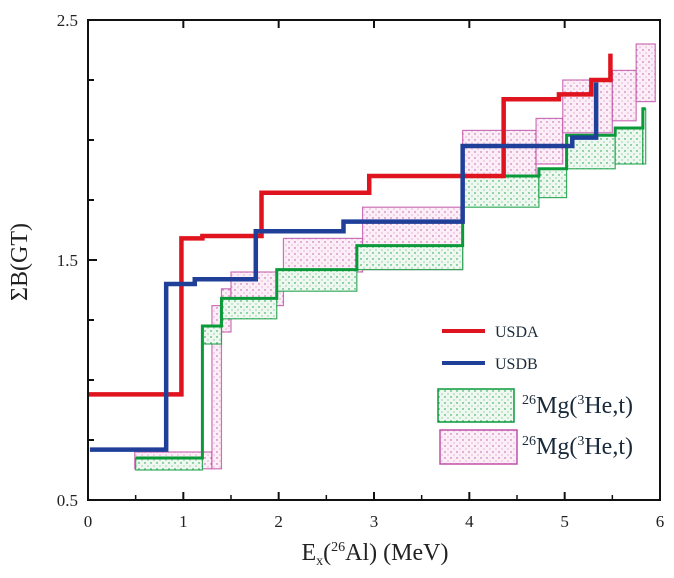 This screenshot has height=578, width=674. What do you see at coordinates (577, 406) in the screenshot?
I see `legend-label-green-band: 26Mg(3He,t)` at bounding box center [577, 406].